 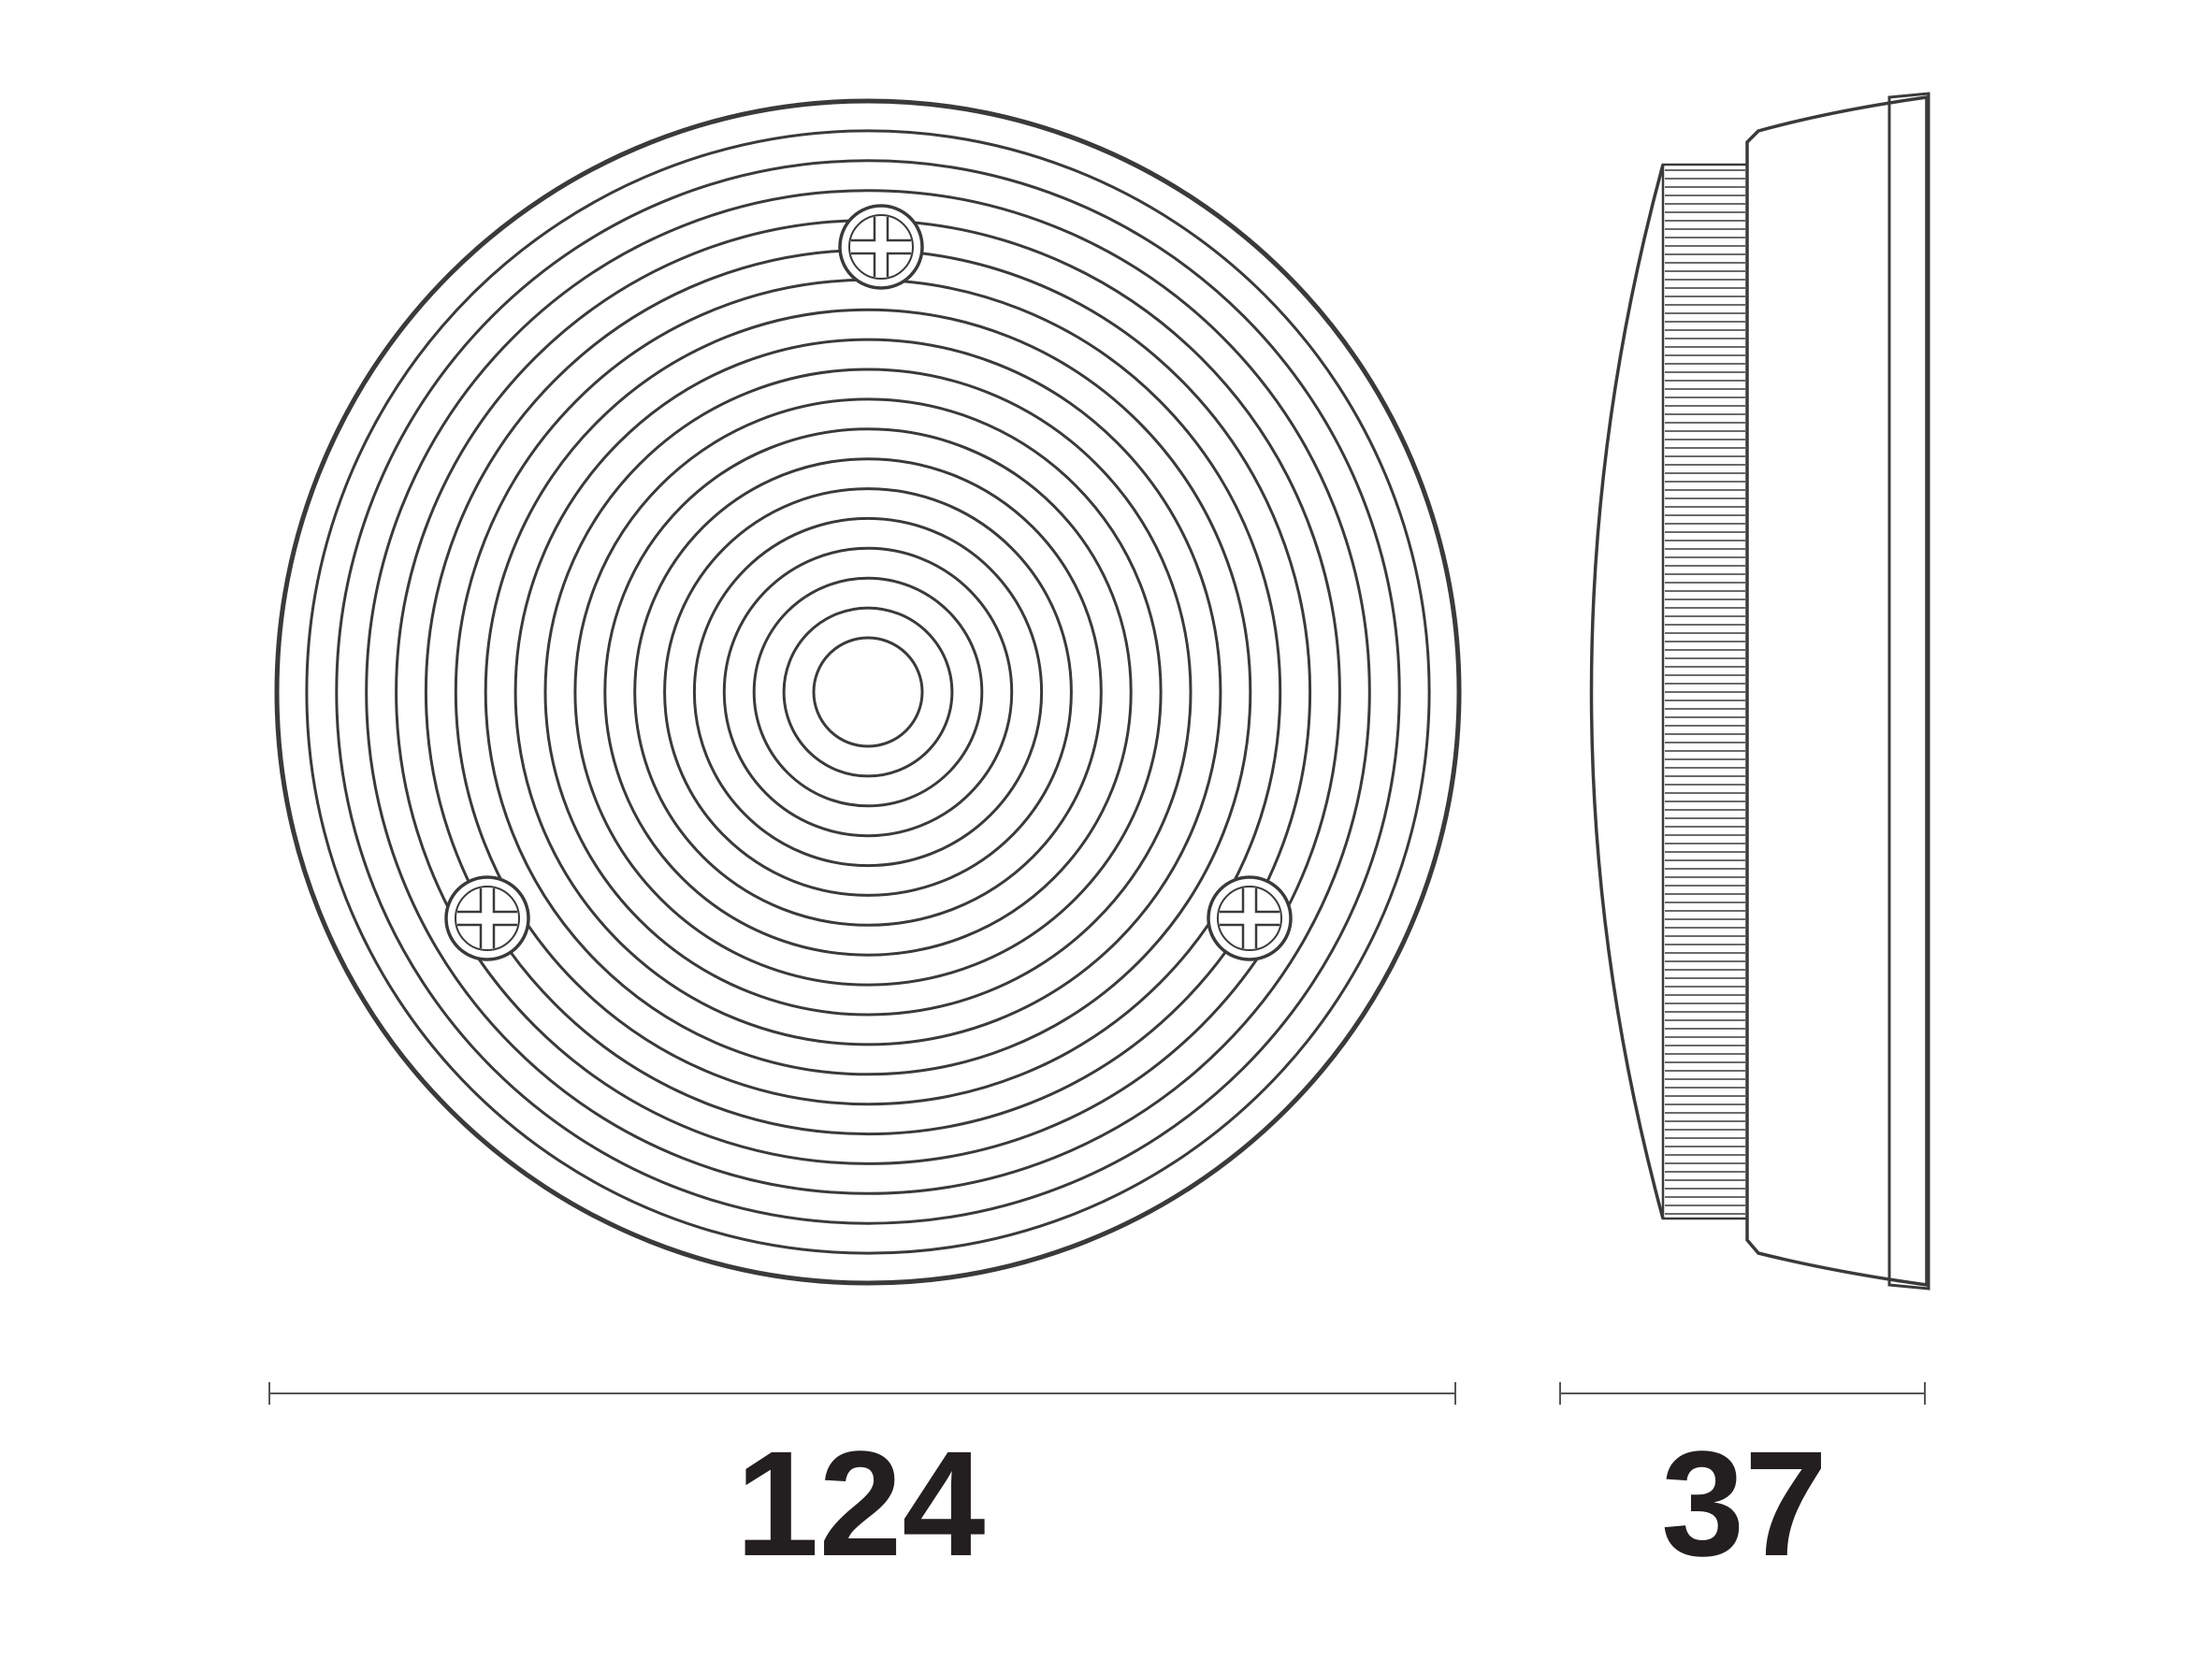 I want to click on front-ring, so click(x=868, y=692).